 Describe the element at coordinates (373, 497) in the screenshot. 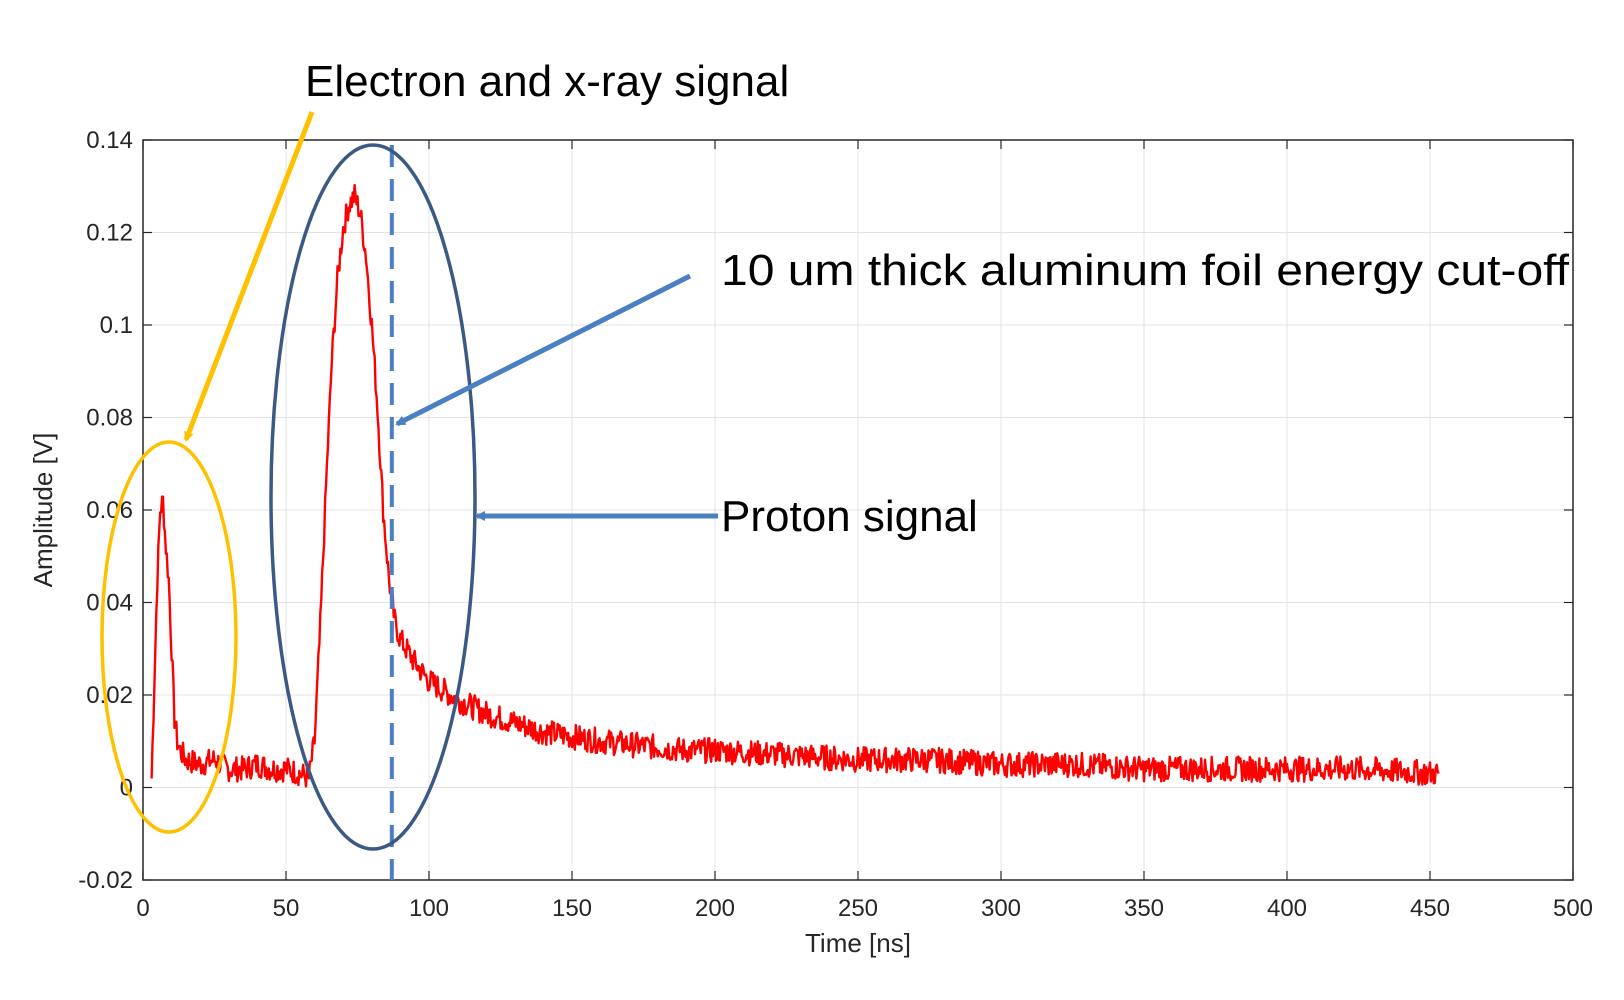

I see `proton-signal-ellipse` at that location.